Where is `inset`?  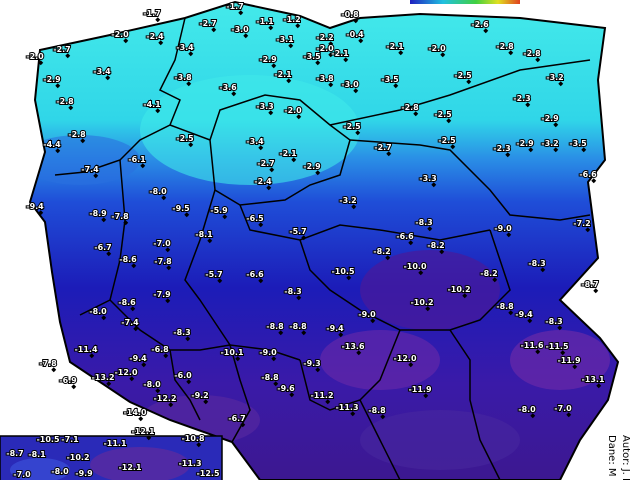
inset is located at coordinates (111, 457).